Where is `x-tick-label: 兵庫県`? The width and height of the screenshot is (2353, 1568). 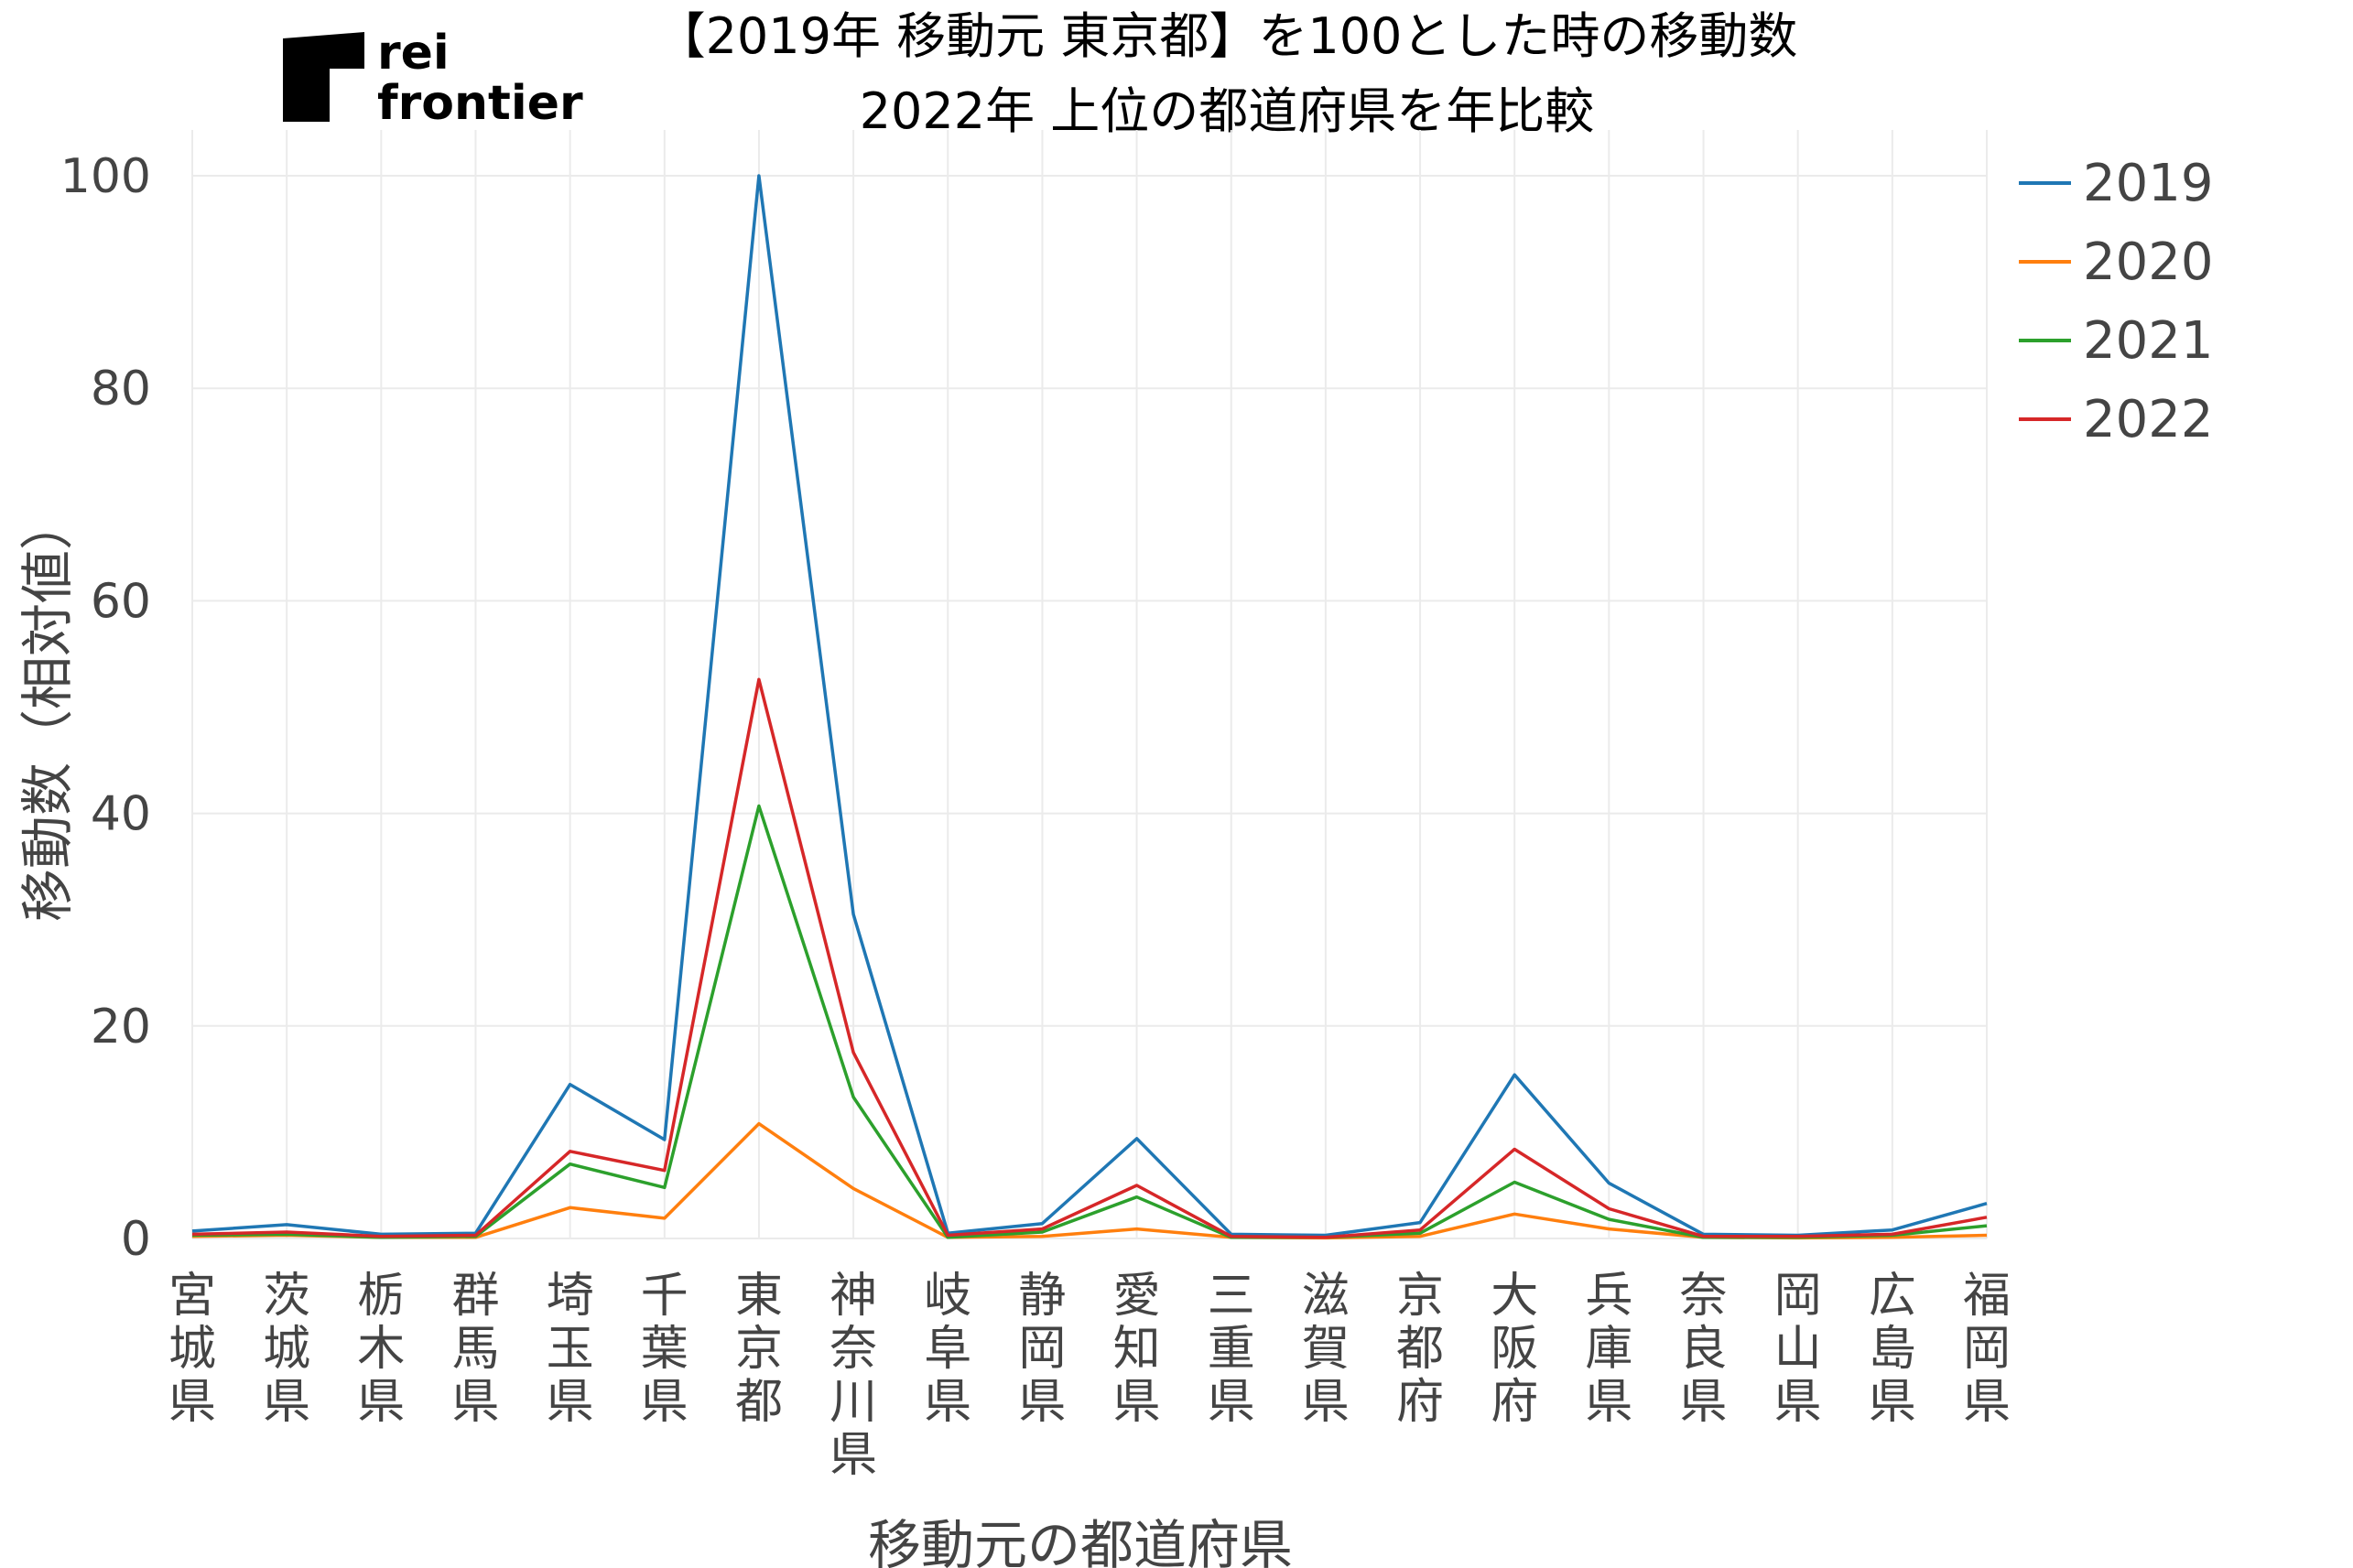
x-tick-label: 兵庫県 is located at coordinates (1608, 1350).